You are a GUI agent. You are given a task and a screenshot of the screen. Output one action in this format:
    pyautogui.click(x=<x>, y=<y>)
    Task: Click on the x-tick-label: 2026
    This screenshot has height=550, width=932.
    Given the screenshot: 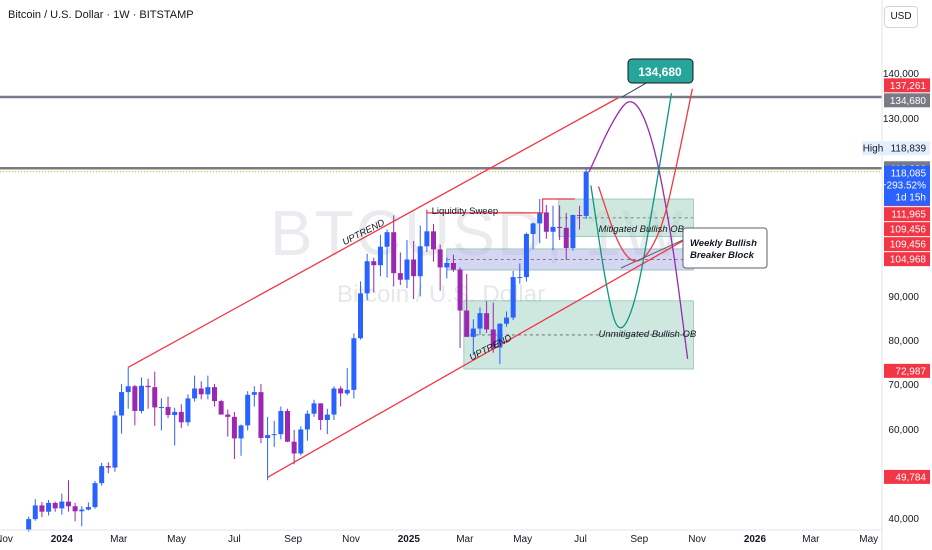 What is the action you would take?
    pyautogui.click(x=755, y=539)
    